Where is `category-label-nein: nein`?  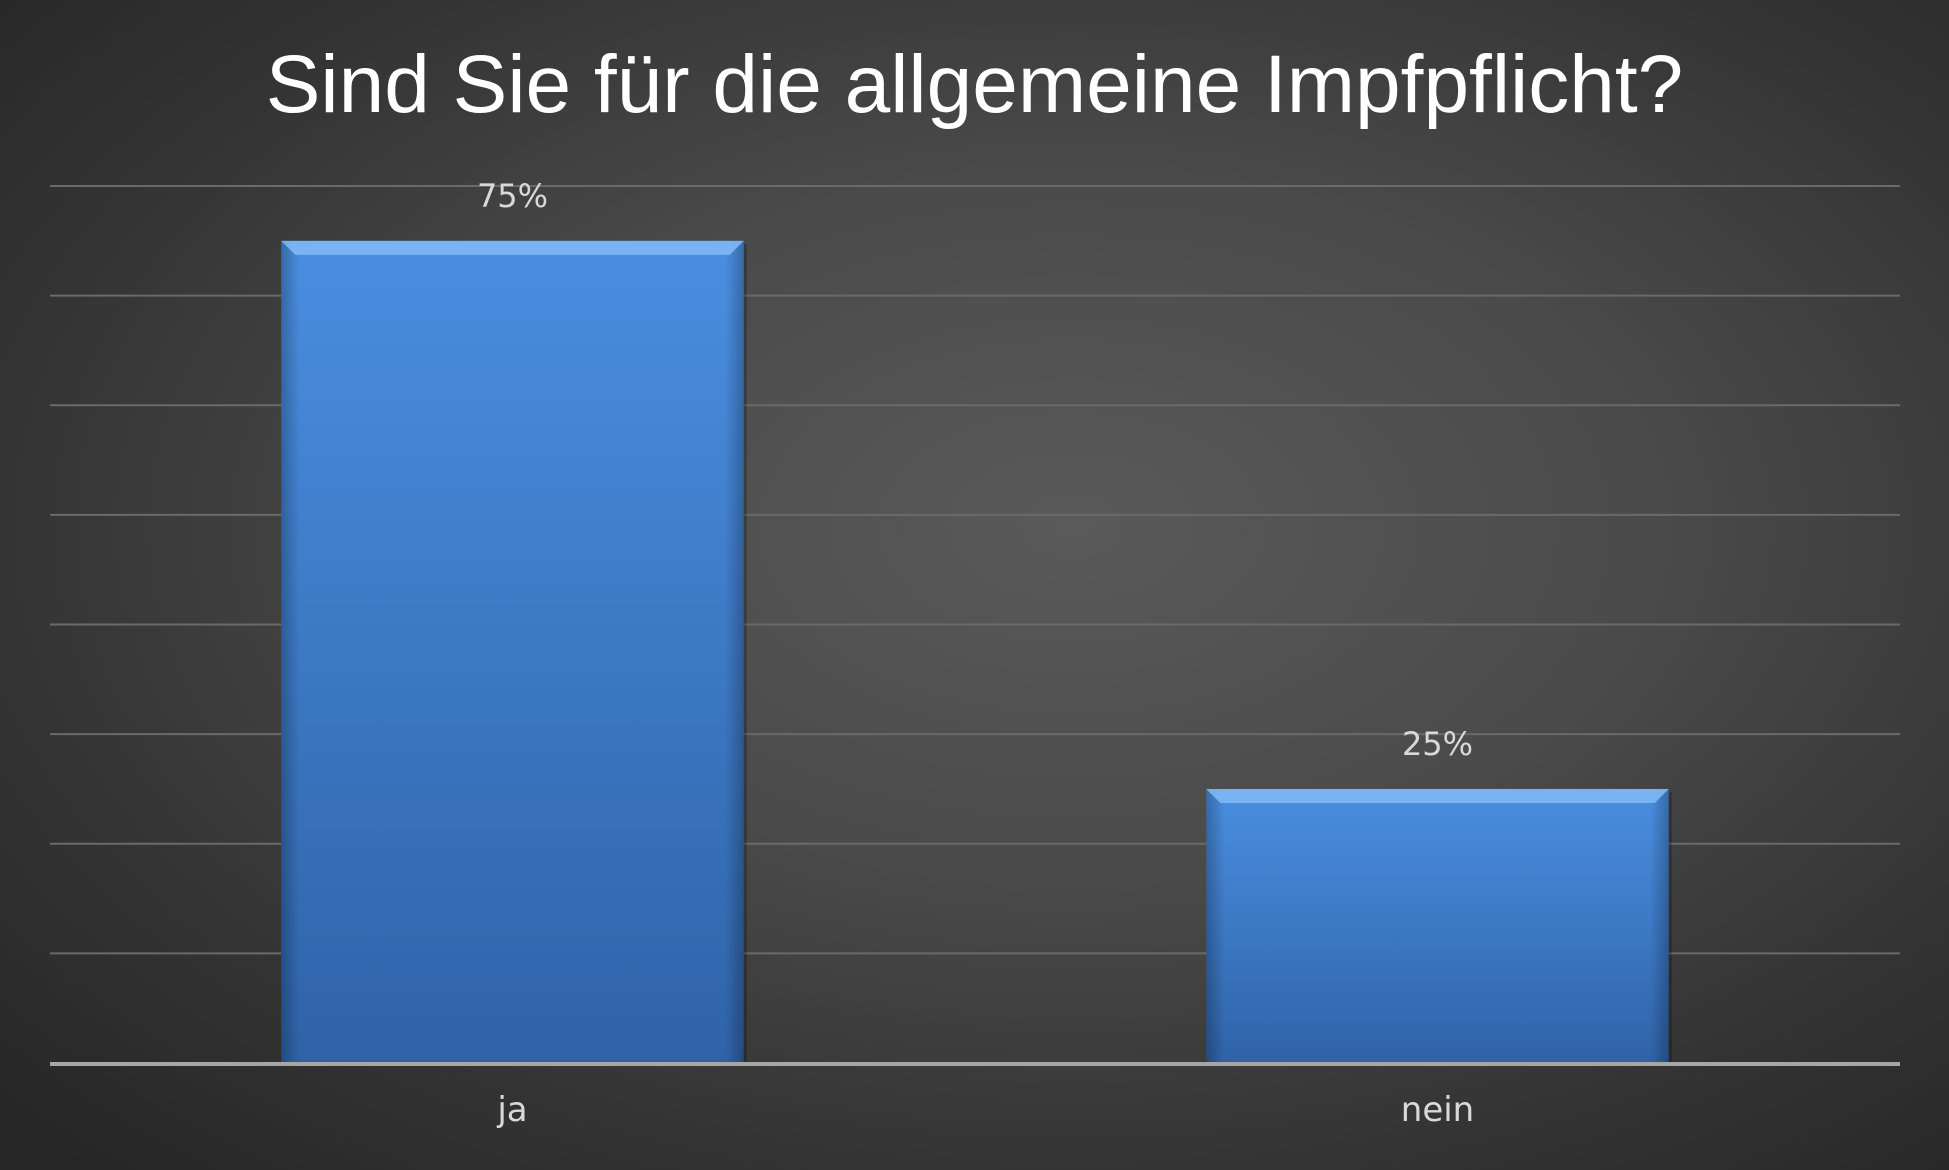
category-label-nein: nein is located at coordinates (1437, 1110).